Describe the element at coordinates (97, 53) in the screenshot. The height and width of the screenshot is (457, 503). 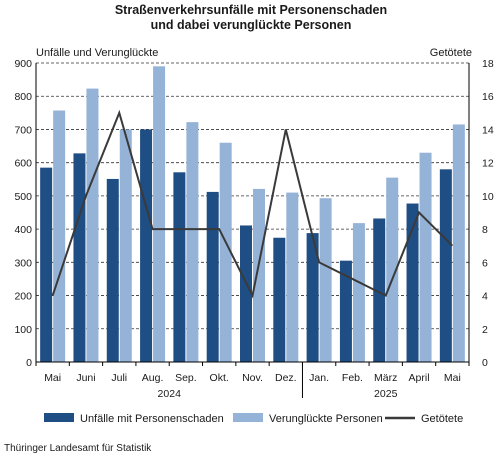
I see `y-axis-left-label: Unfälle und Verunglückte` at that location.